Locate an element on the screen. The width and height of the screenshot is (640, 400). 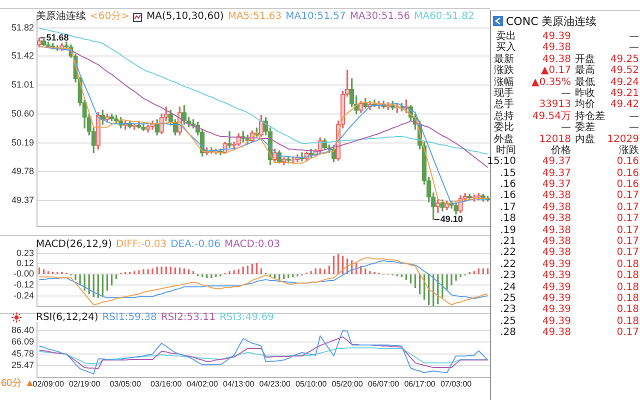
text: 委比 — 委差 — is located at coordinates (566, 128).